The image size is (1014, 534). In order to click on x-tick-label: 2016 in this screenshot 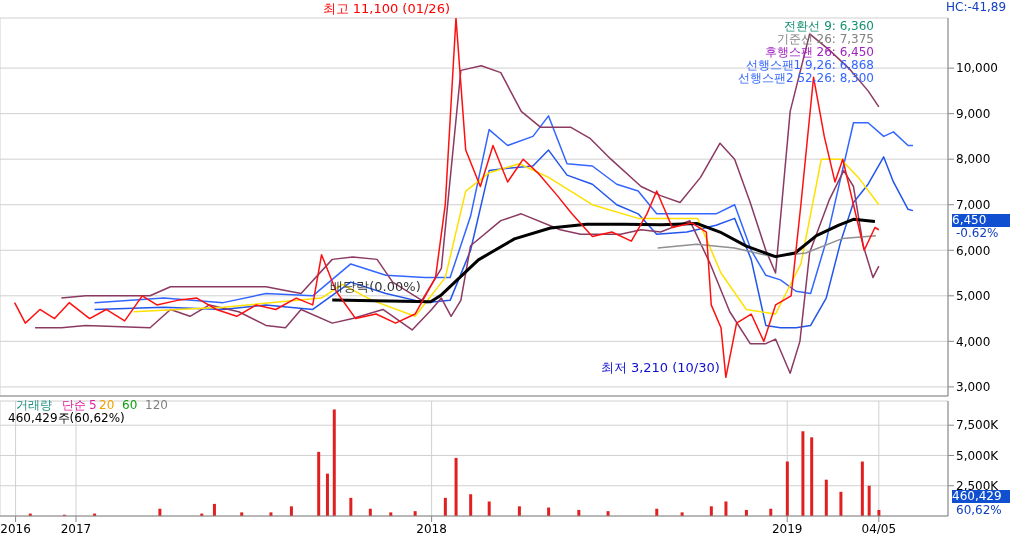, I will do `click(15, 527)`.